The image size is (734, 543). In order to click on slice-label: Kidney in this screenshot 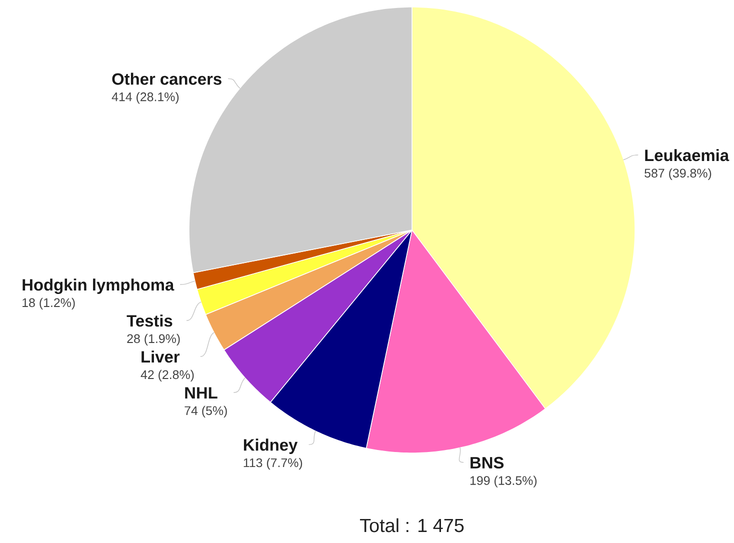, I will do `click(271, 446)`.